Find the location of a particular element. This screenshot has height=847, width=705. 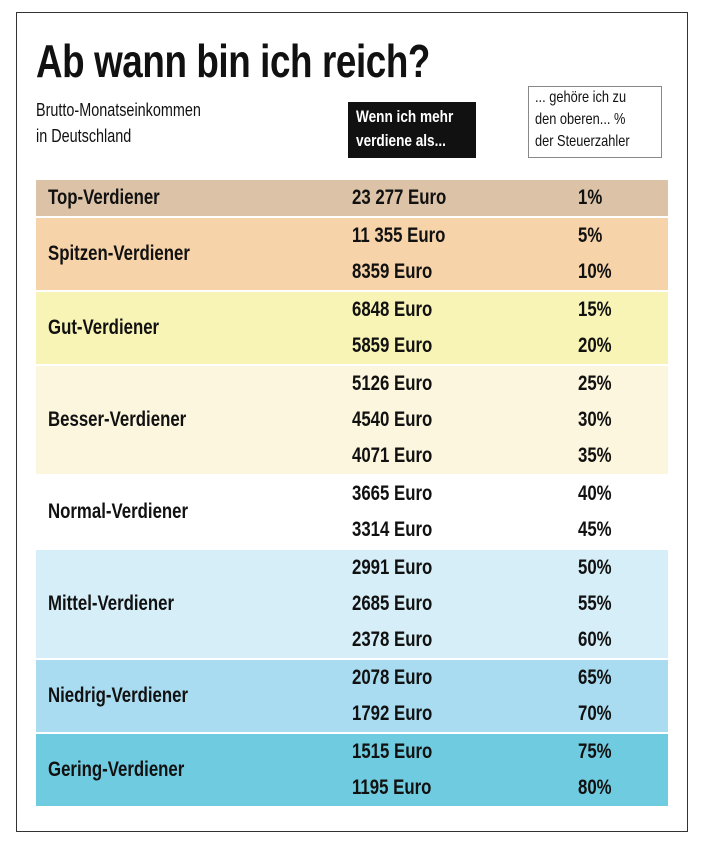

group-name: Besser-Verdiener is located at coordinates (117, 419).